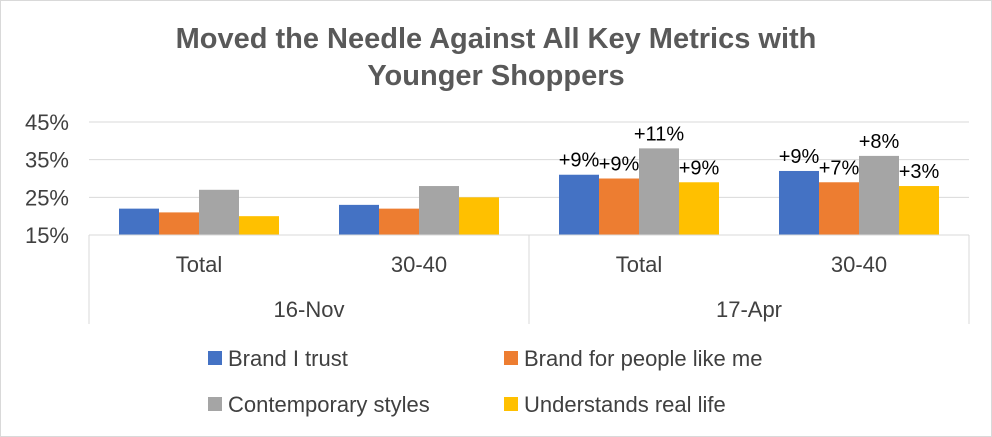 The image size is (992, 437). I want to click on y-tick-label: 15%, so click(47, 235).